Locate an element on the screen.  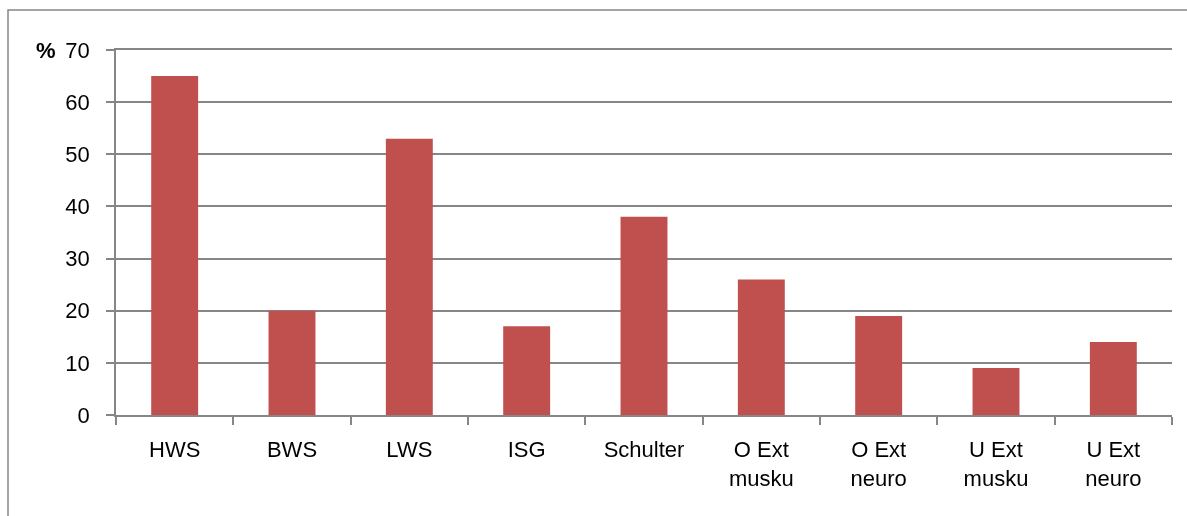
x-tick-label: BWS is located at coordinates (292, 450).